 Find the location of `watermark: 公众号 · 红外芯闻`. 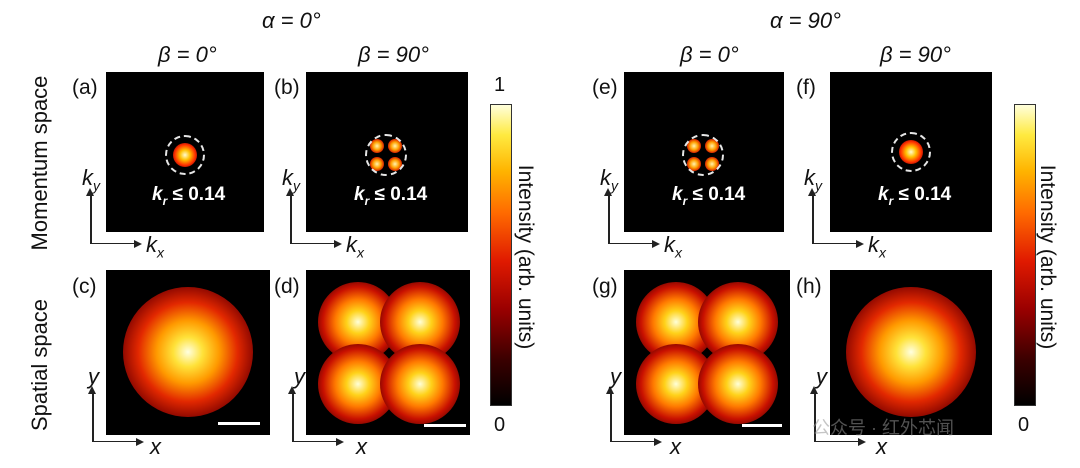

watermark: 公众号 · 红外芯闻 is located at coordinates (883, 428).